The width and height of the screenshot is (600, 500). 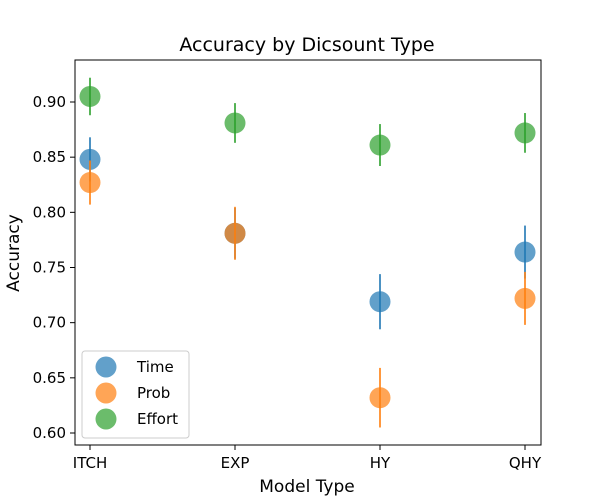 I want to click on x-tick-label-hy: HY, so click(x=380, y=463).